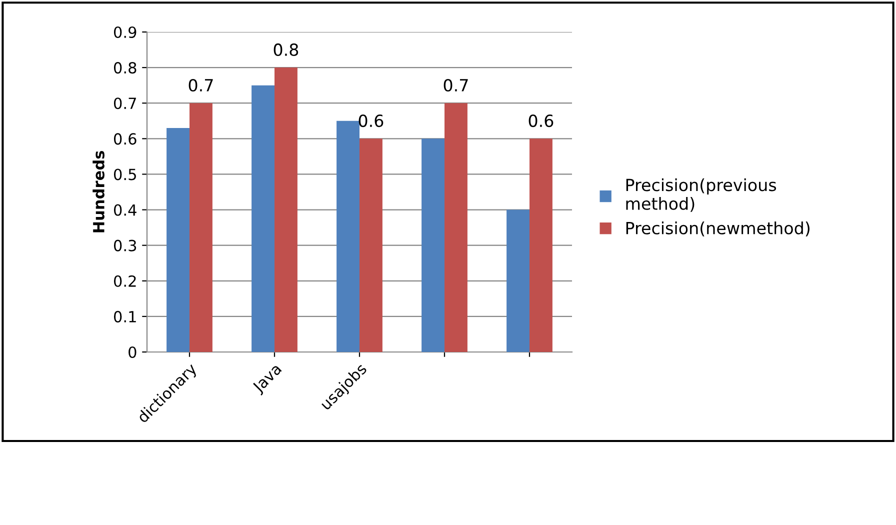 The height and width of the screenshot is (525, 896). What do you see at coordinates (125, 210) in the screenshot?
I see `y-tick-label: 0.4` at bounding box center [125, 210].